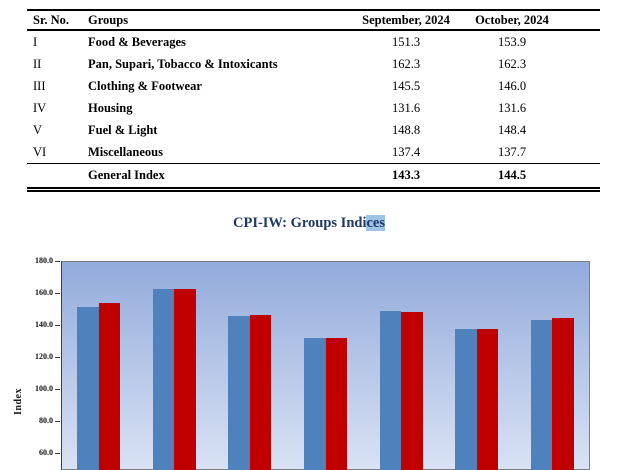  Describe the element at coordinates (581, 175) in the screenshot. I see `footer-filler` at that location.